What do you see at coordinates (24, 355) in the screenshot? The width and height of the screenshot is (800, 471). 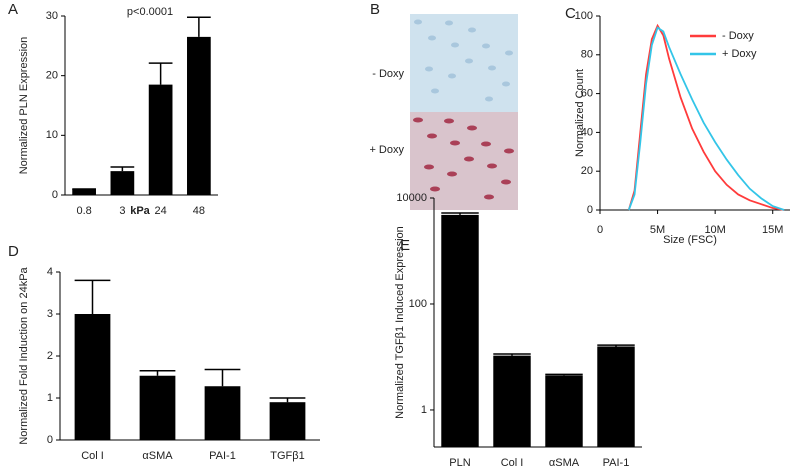 I see `y-axis-label: Normalized Fold Induction on 24kPa` at bounding box center [24, 355].